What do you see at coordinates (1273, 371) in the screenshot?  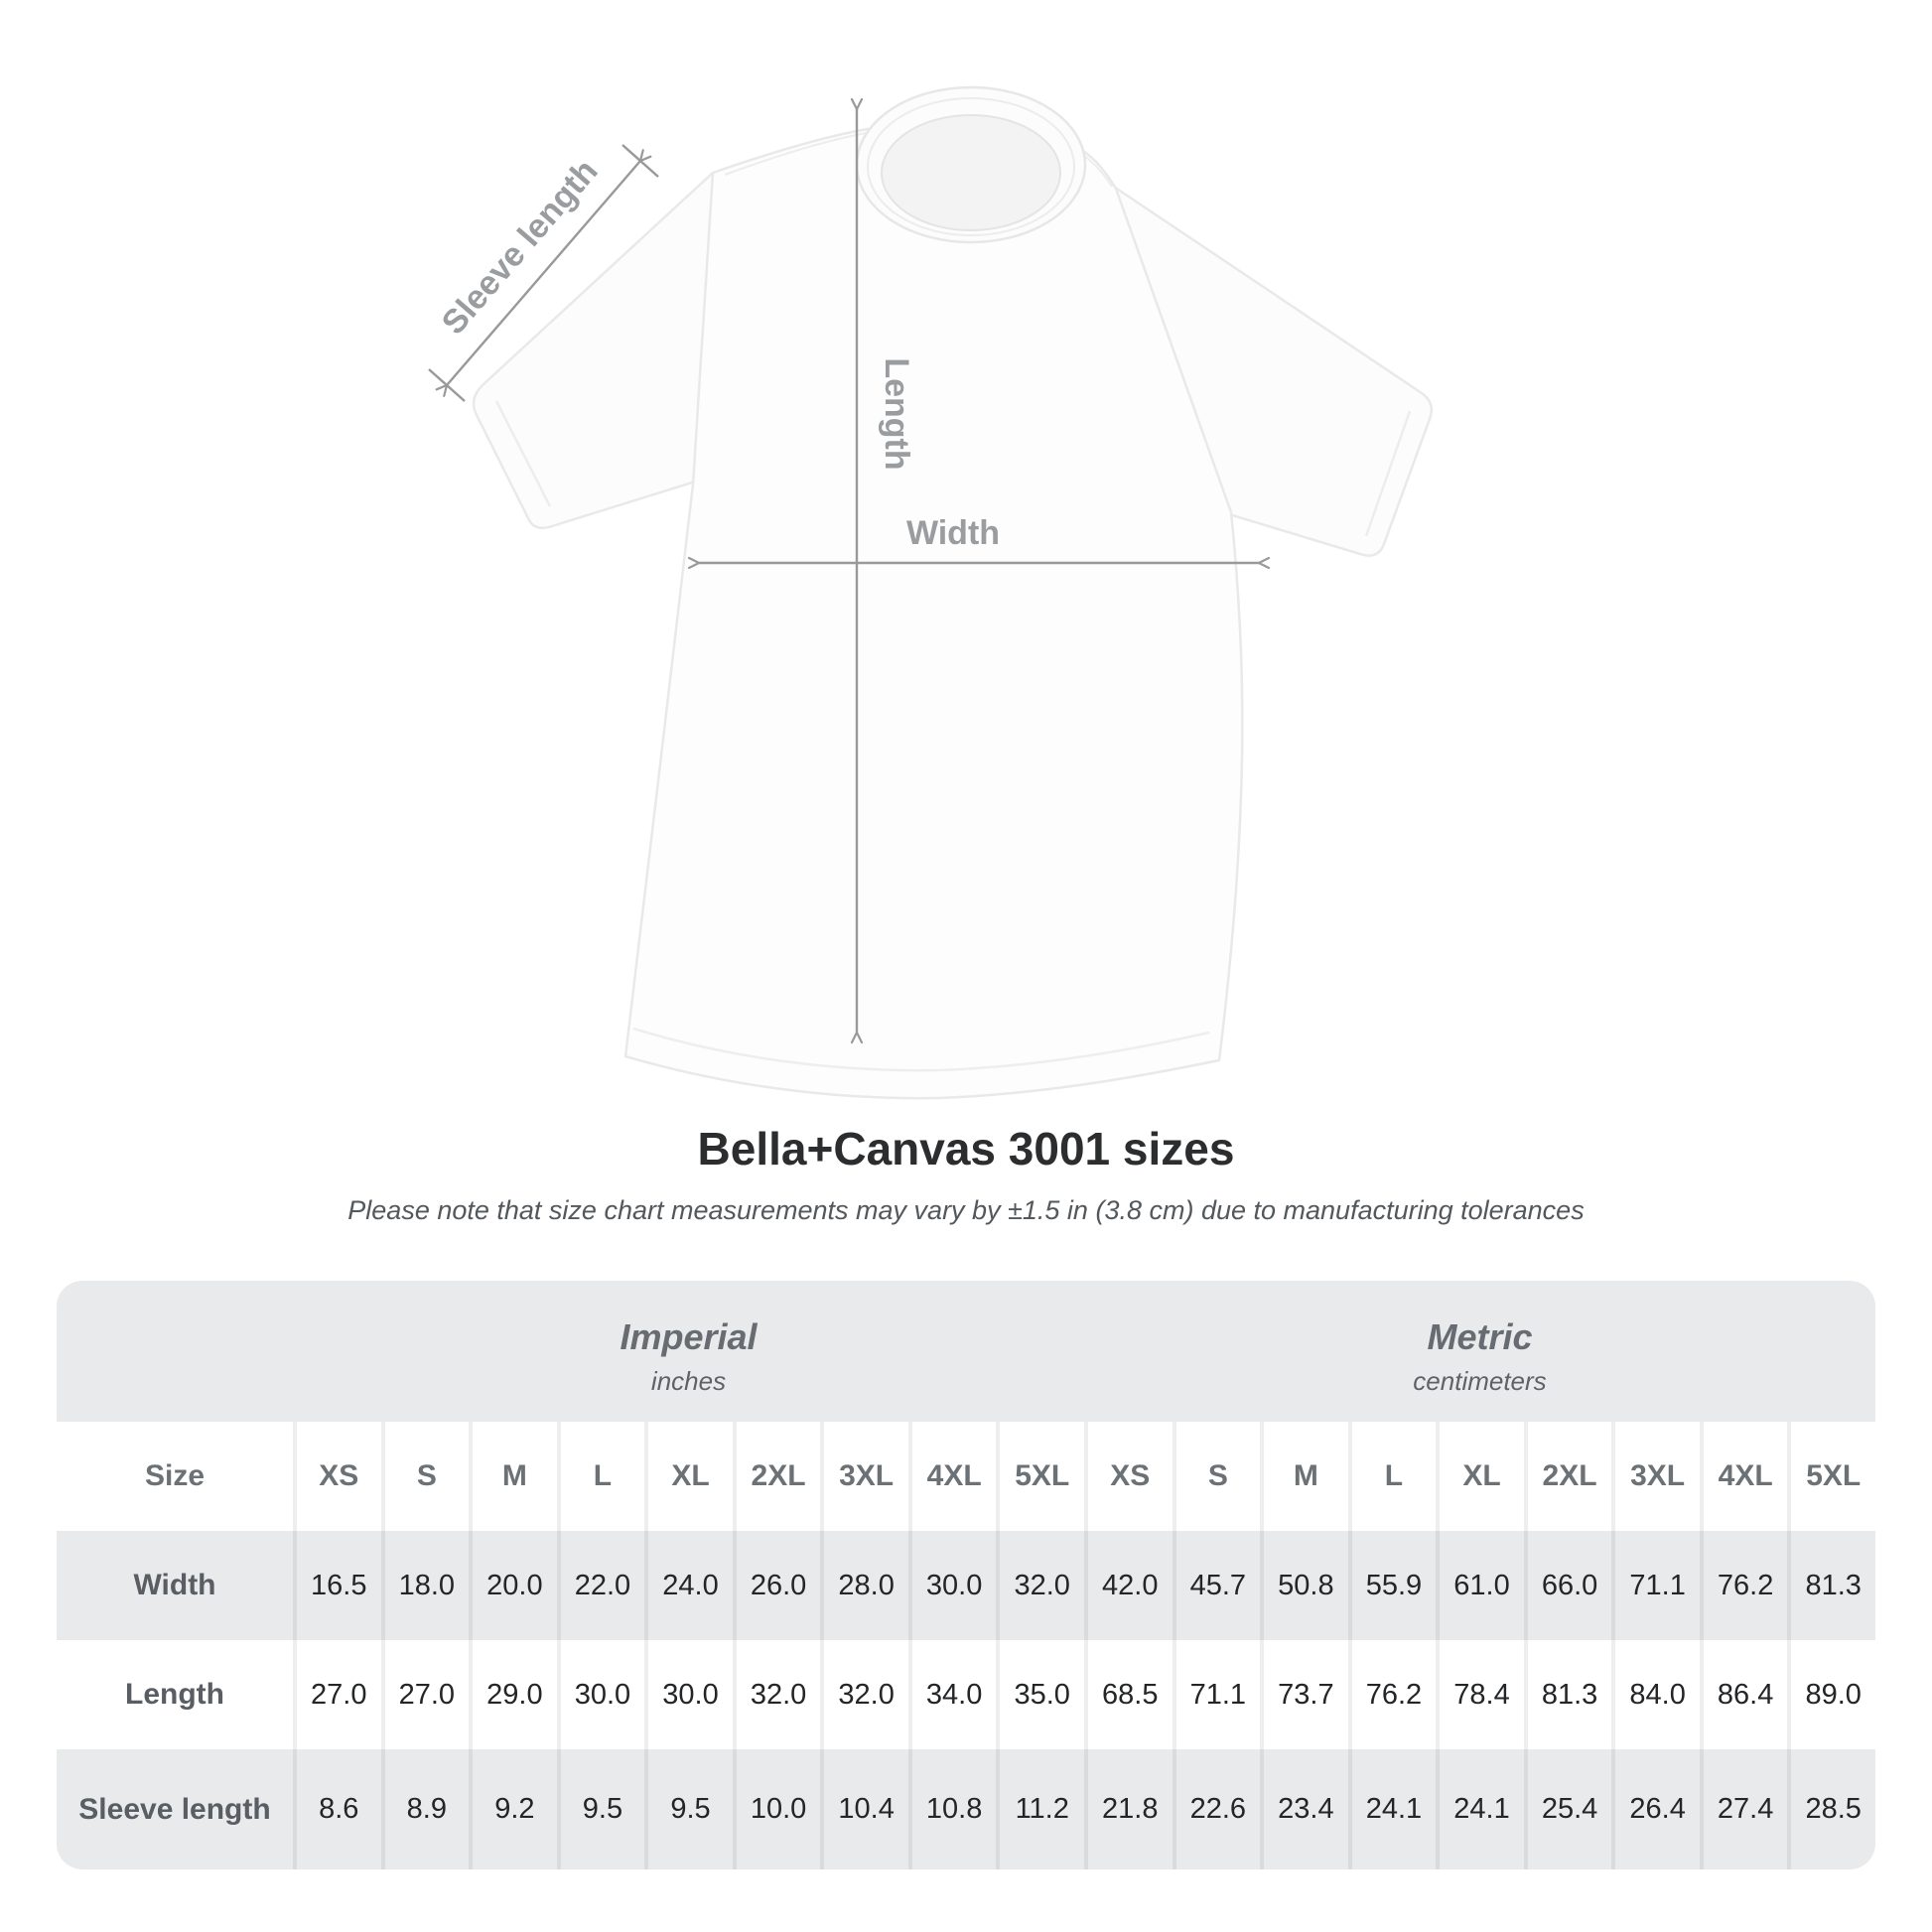 I see `right-sleeve` at bounding box center [1273, 371].